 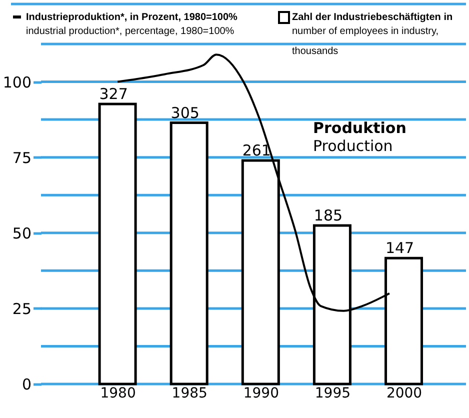 I want to click on data-label: 185, so click(x=328, y=215).